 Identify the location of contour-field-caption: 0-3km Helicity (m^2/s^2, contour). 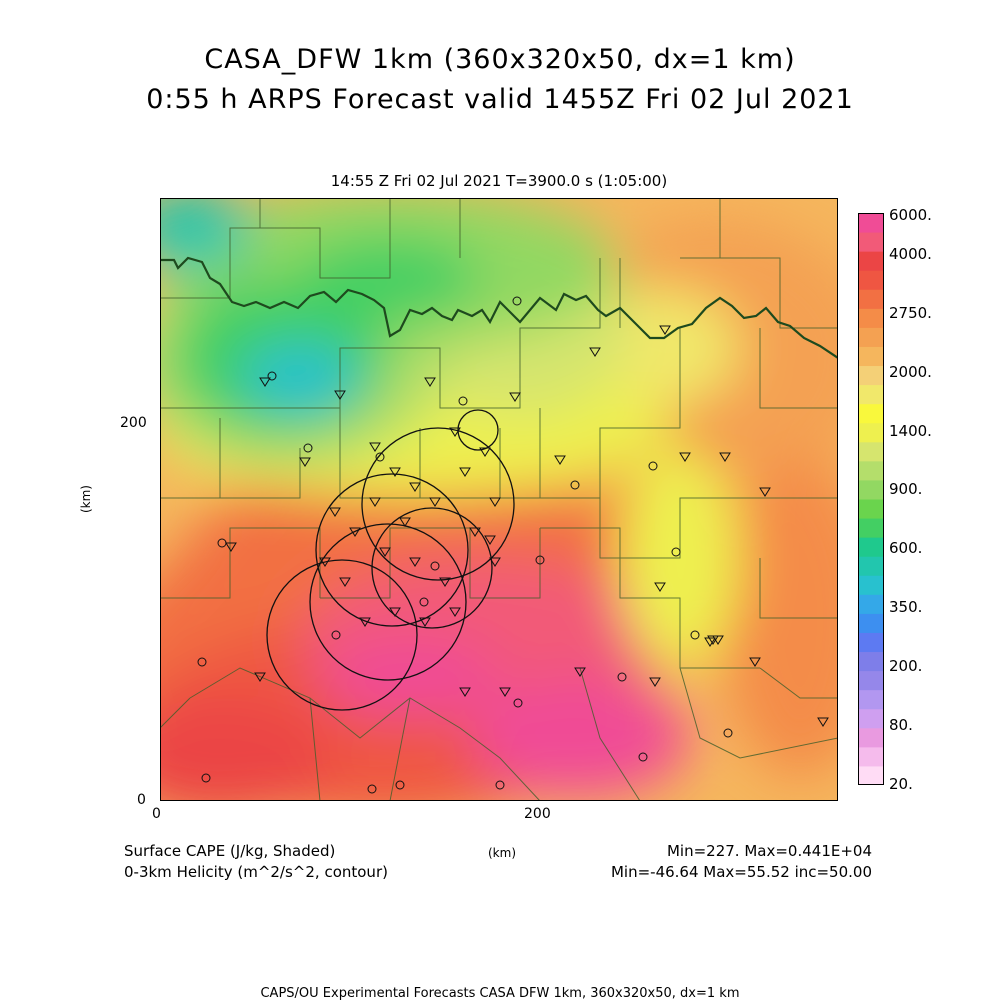
(256, 872).